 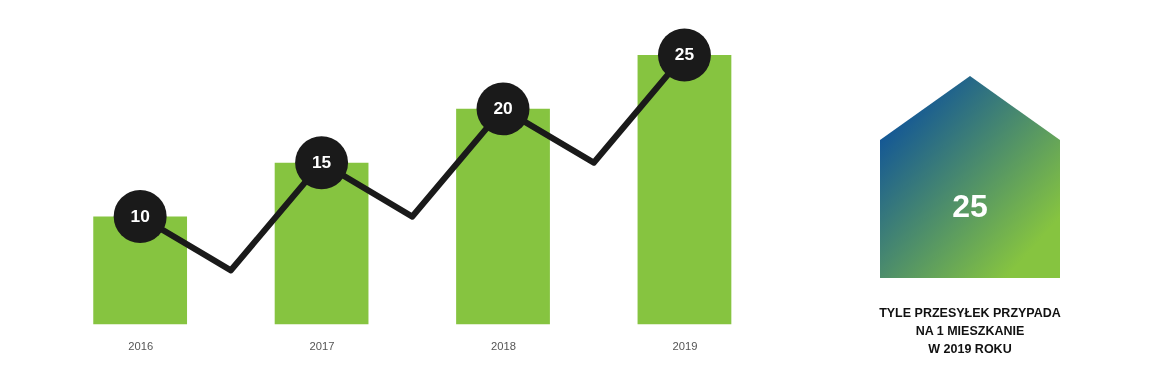 I want to click on data-label: 15, so click(x=321, y=161).